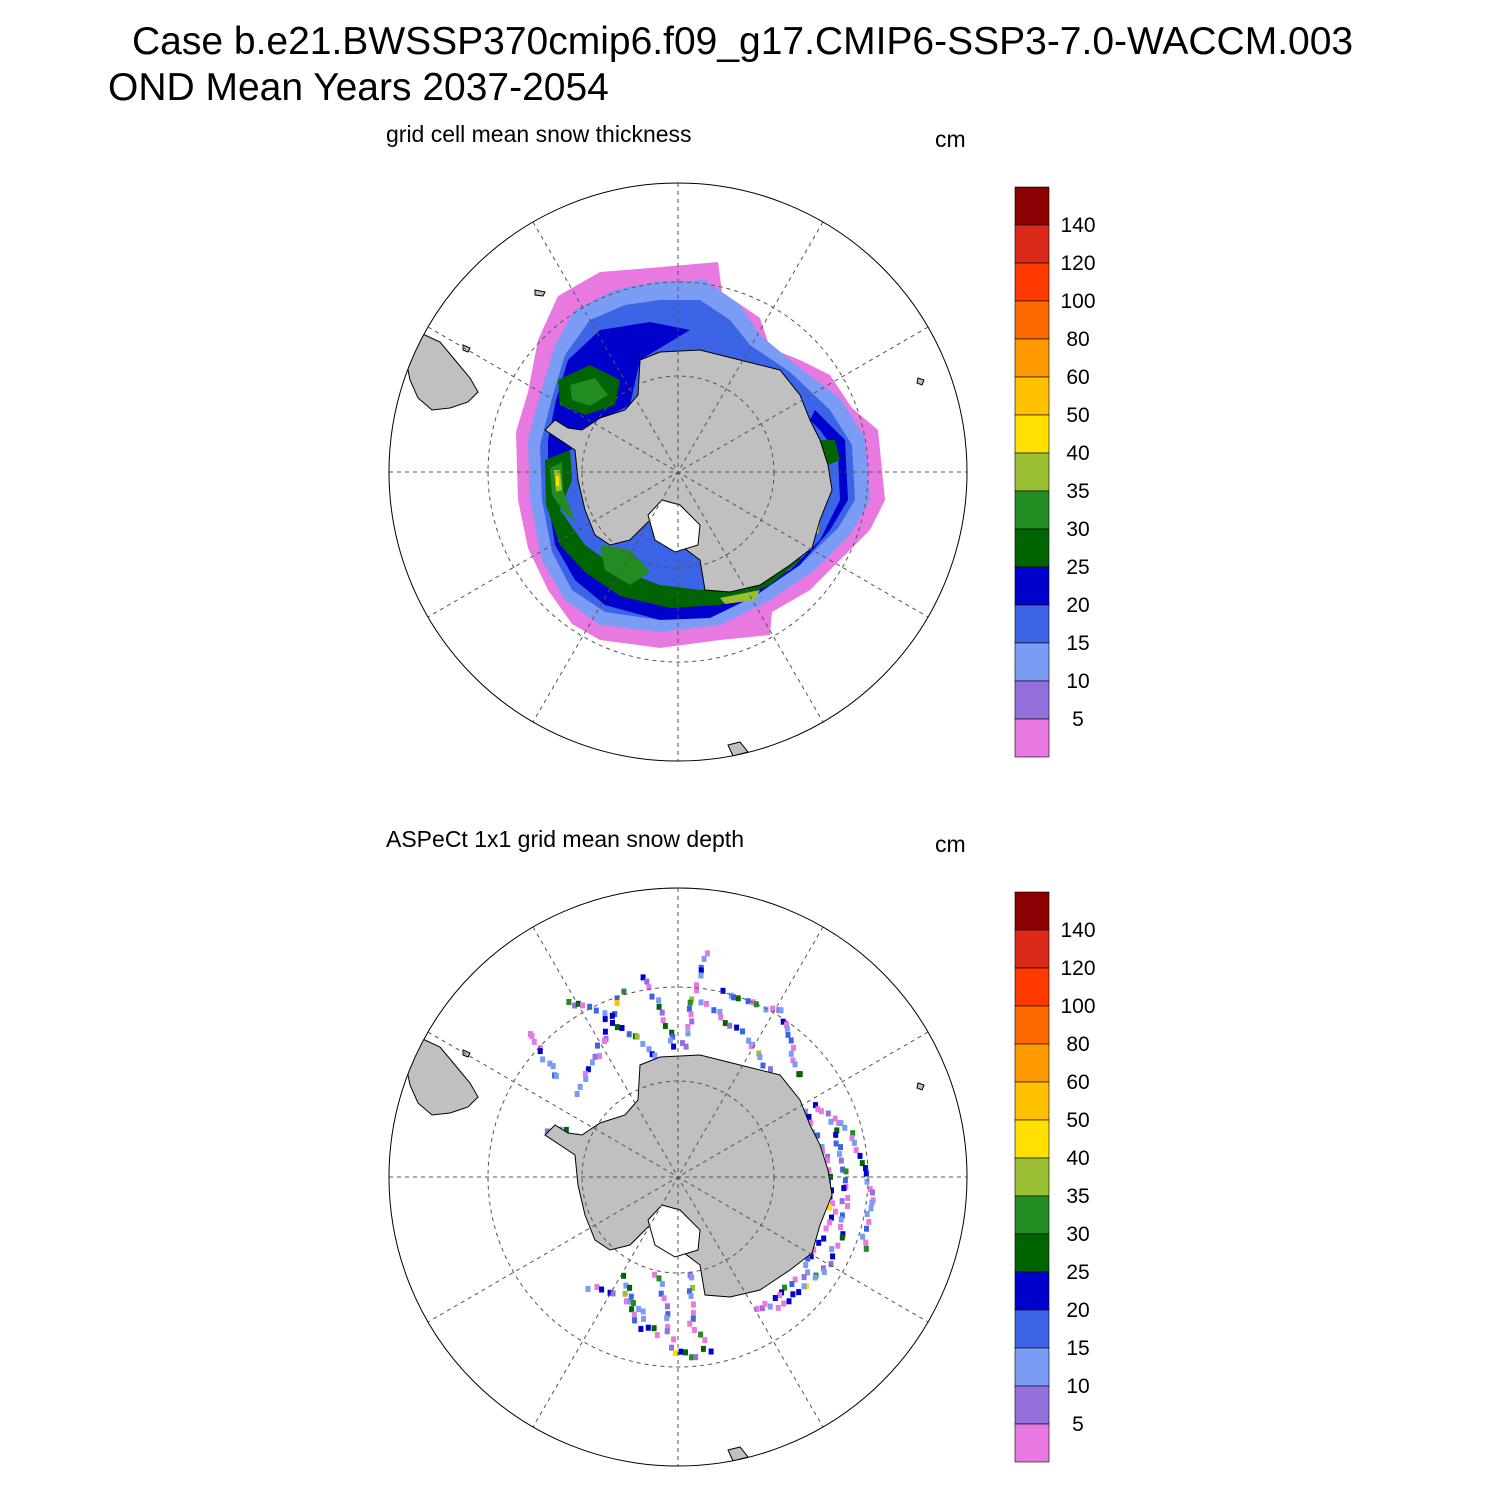  I want to click on panel2-unit: cm, so click(950, 844).